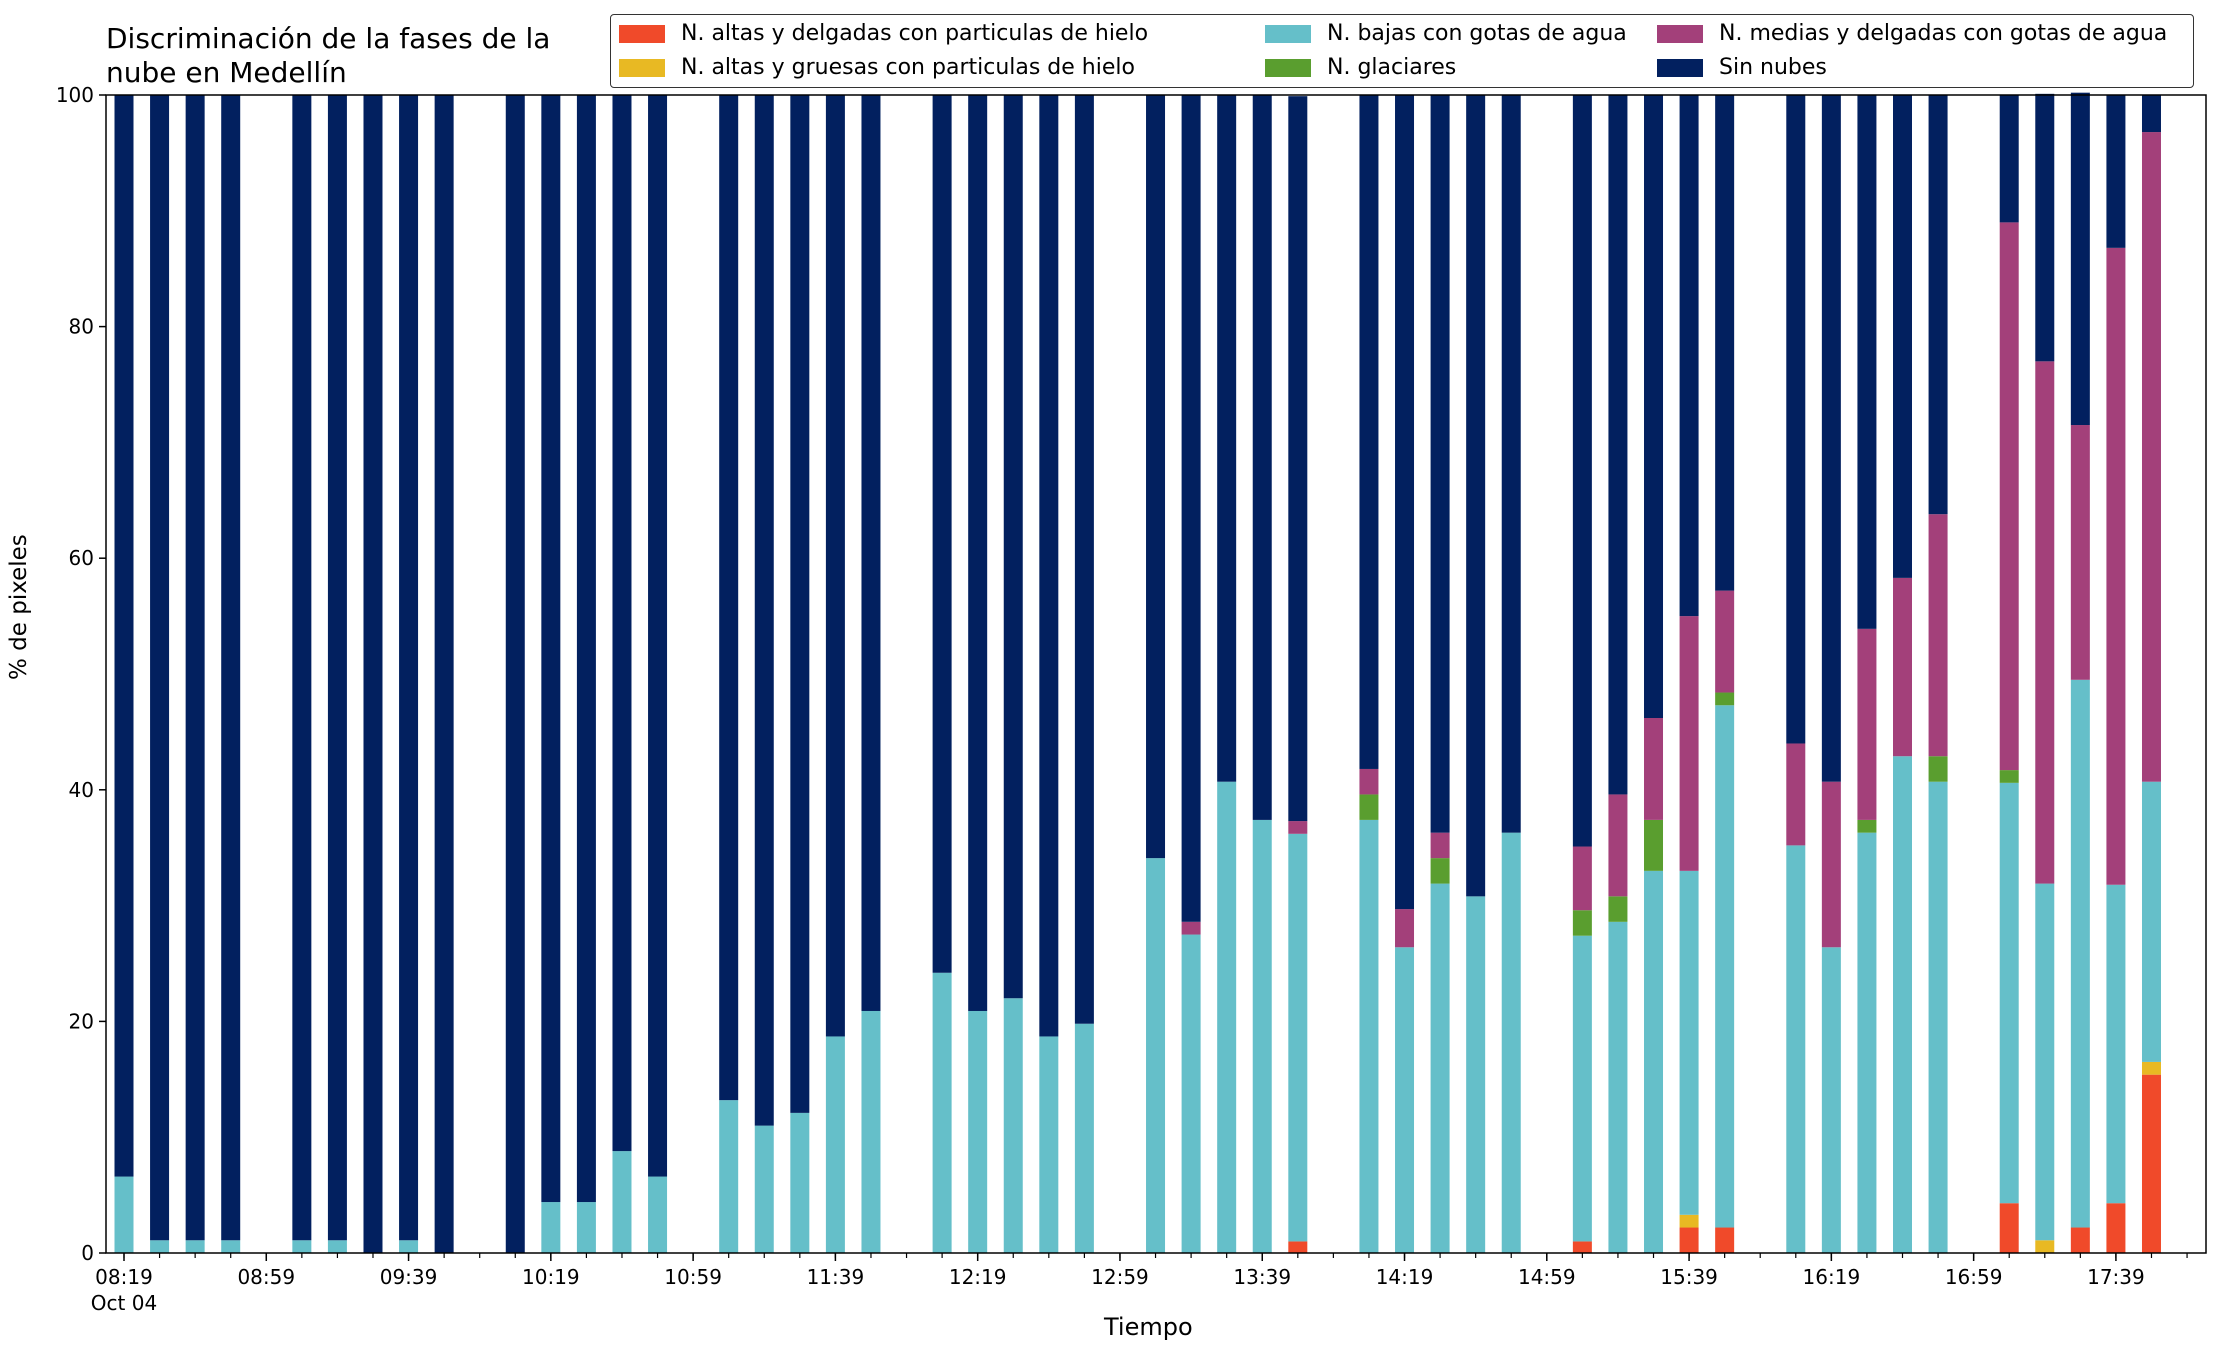 The height and width of the screenshot is (1355, 2216). What do you see at coordinates (75, 95) in the screenshot?
I see `y-tick-label: 100` at bounding box center [75, 95].